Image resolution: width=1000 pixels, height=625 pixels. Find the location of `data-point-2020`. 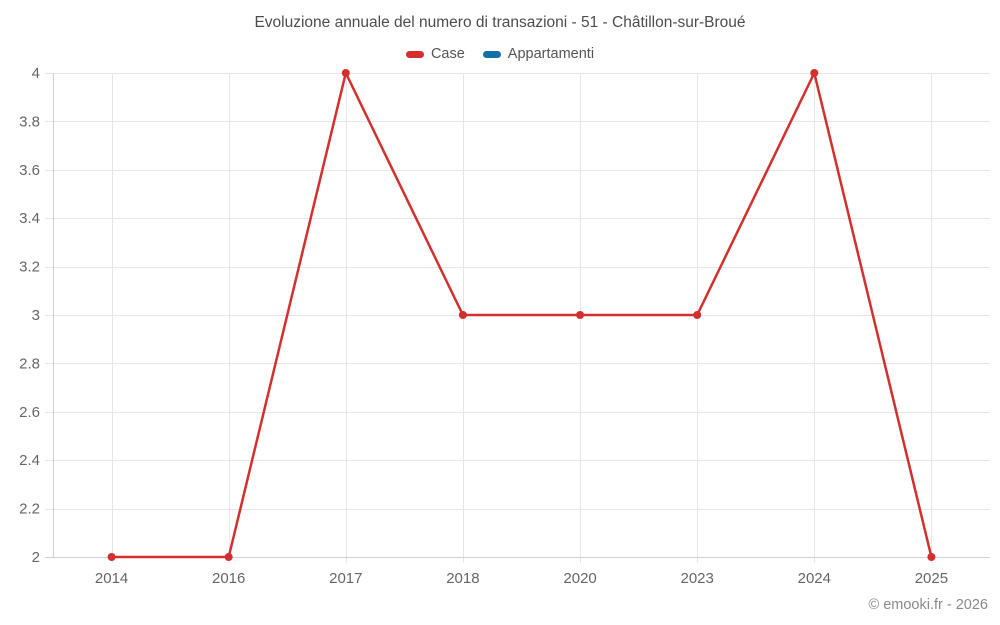

data-point-2020 is located at coordinates (580, 315).